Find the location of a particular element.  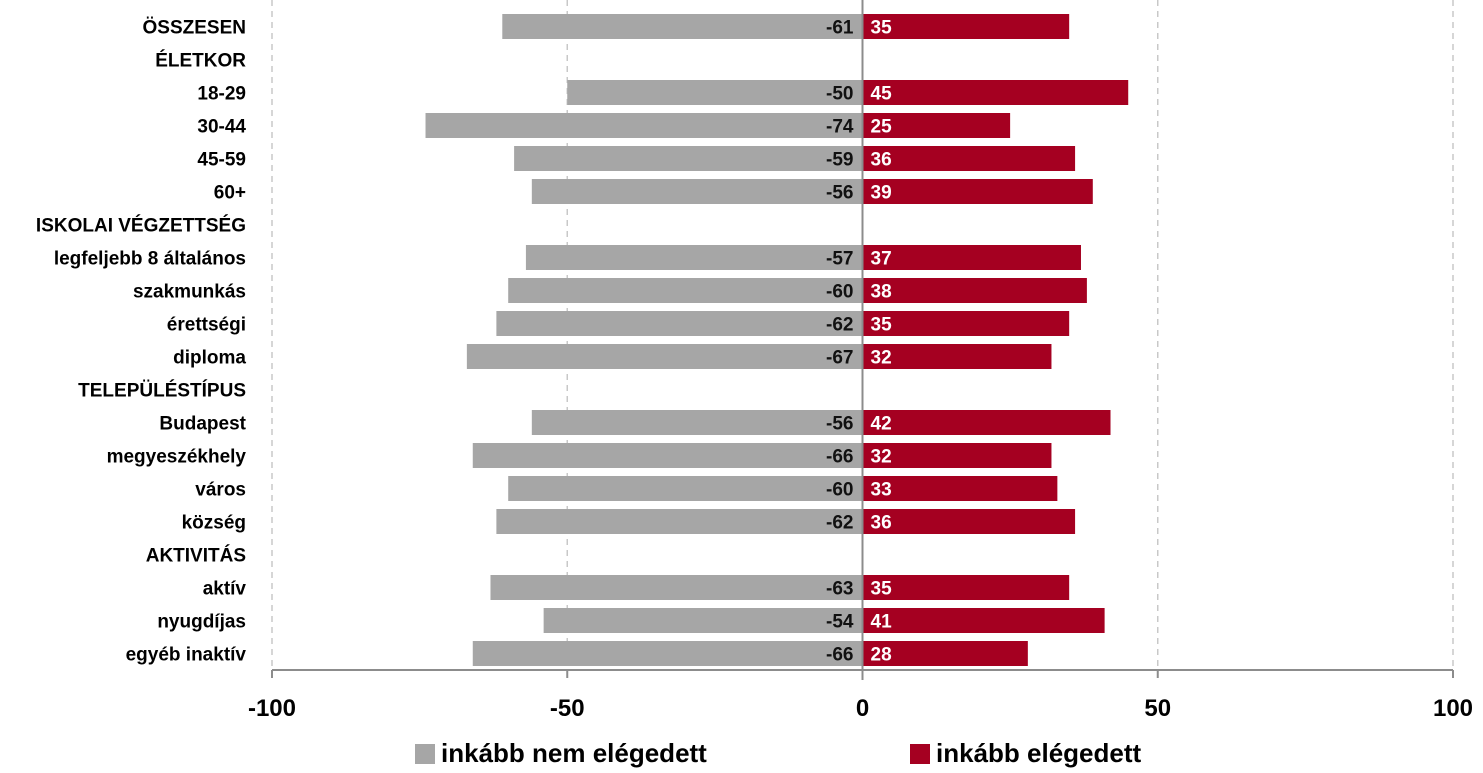

data-label-not-satisfied: -57 is located at coordinates (839, 259).